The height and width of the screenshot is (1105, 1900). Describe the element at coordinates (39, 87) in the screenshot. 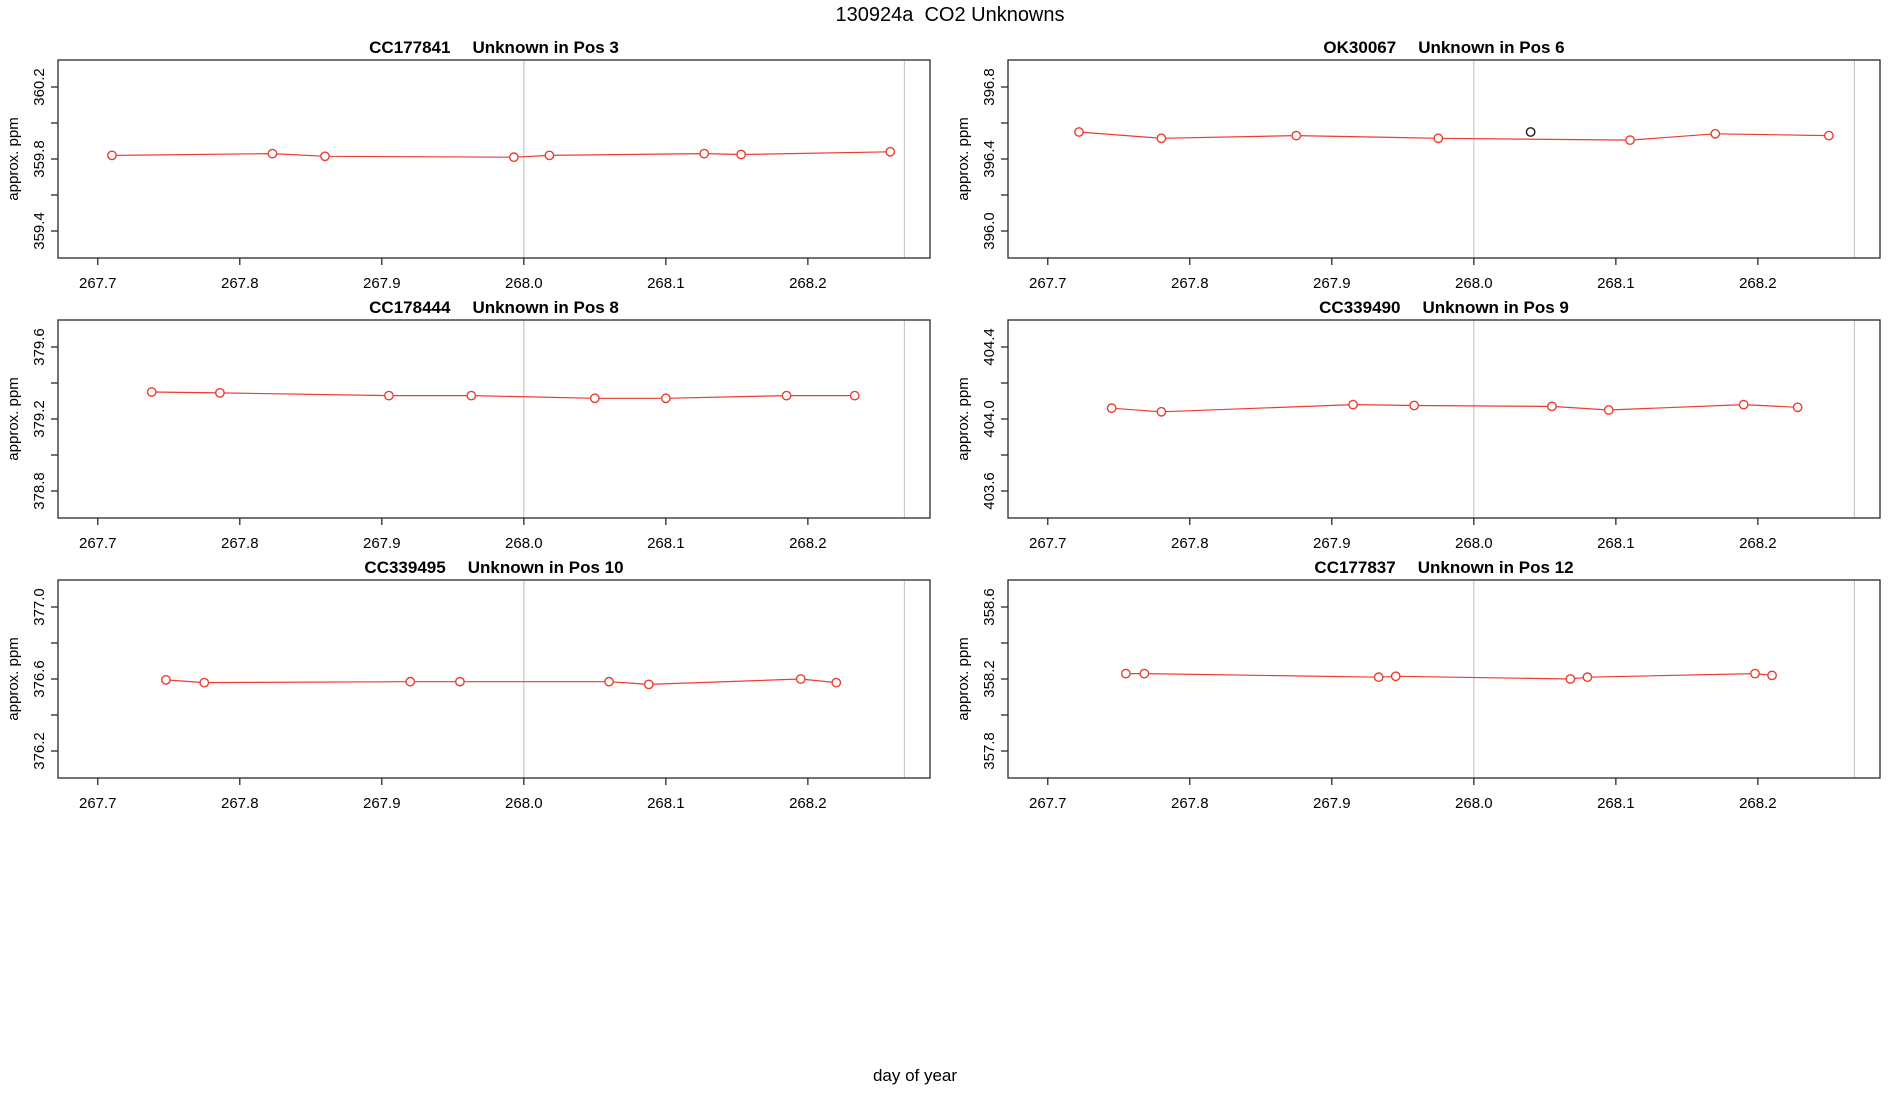

I see `y-tick-label: 360.2` at that location.